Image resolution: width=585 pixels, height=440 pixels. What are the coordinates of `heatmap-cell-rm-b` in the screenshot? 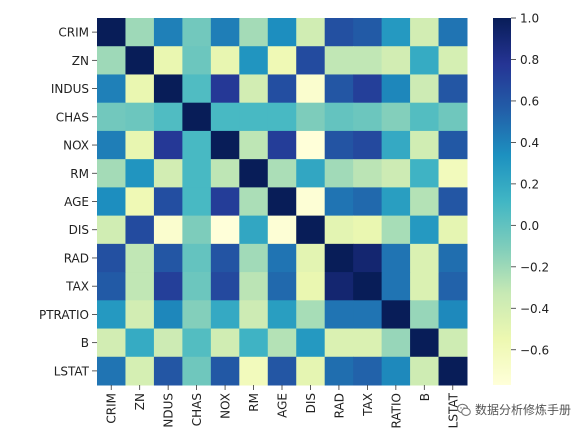 It's located at (425, 173).